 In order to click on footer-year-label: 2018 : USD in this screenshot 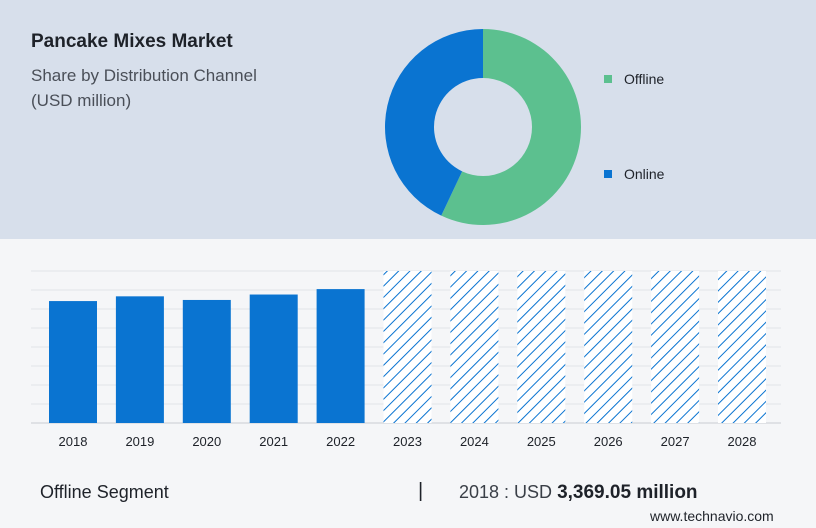, I will do `click(506, 492)`.